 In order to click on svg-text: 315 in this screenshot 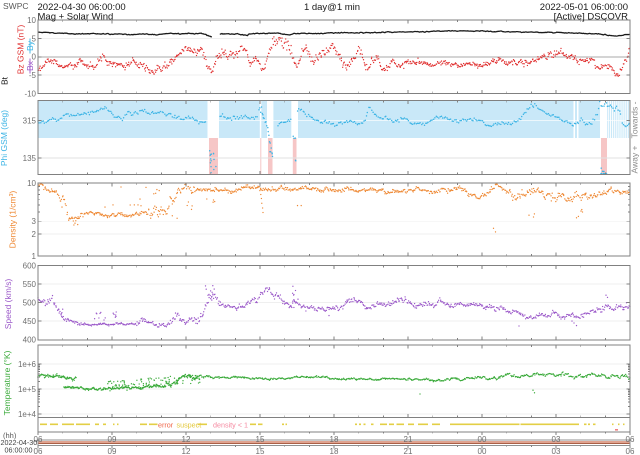, I will do `click(30, 120)`.